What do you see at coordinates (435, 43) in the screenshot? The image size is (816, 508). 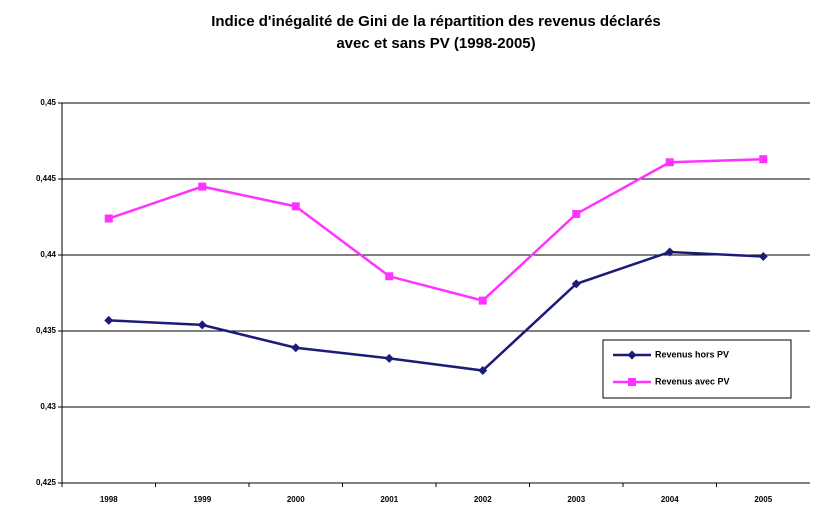 I see `chart-title: avec et sans PV (1998-2005)` at bounding box center [435, 43].